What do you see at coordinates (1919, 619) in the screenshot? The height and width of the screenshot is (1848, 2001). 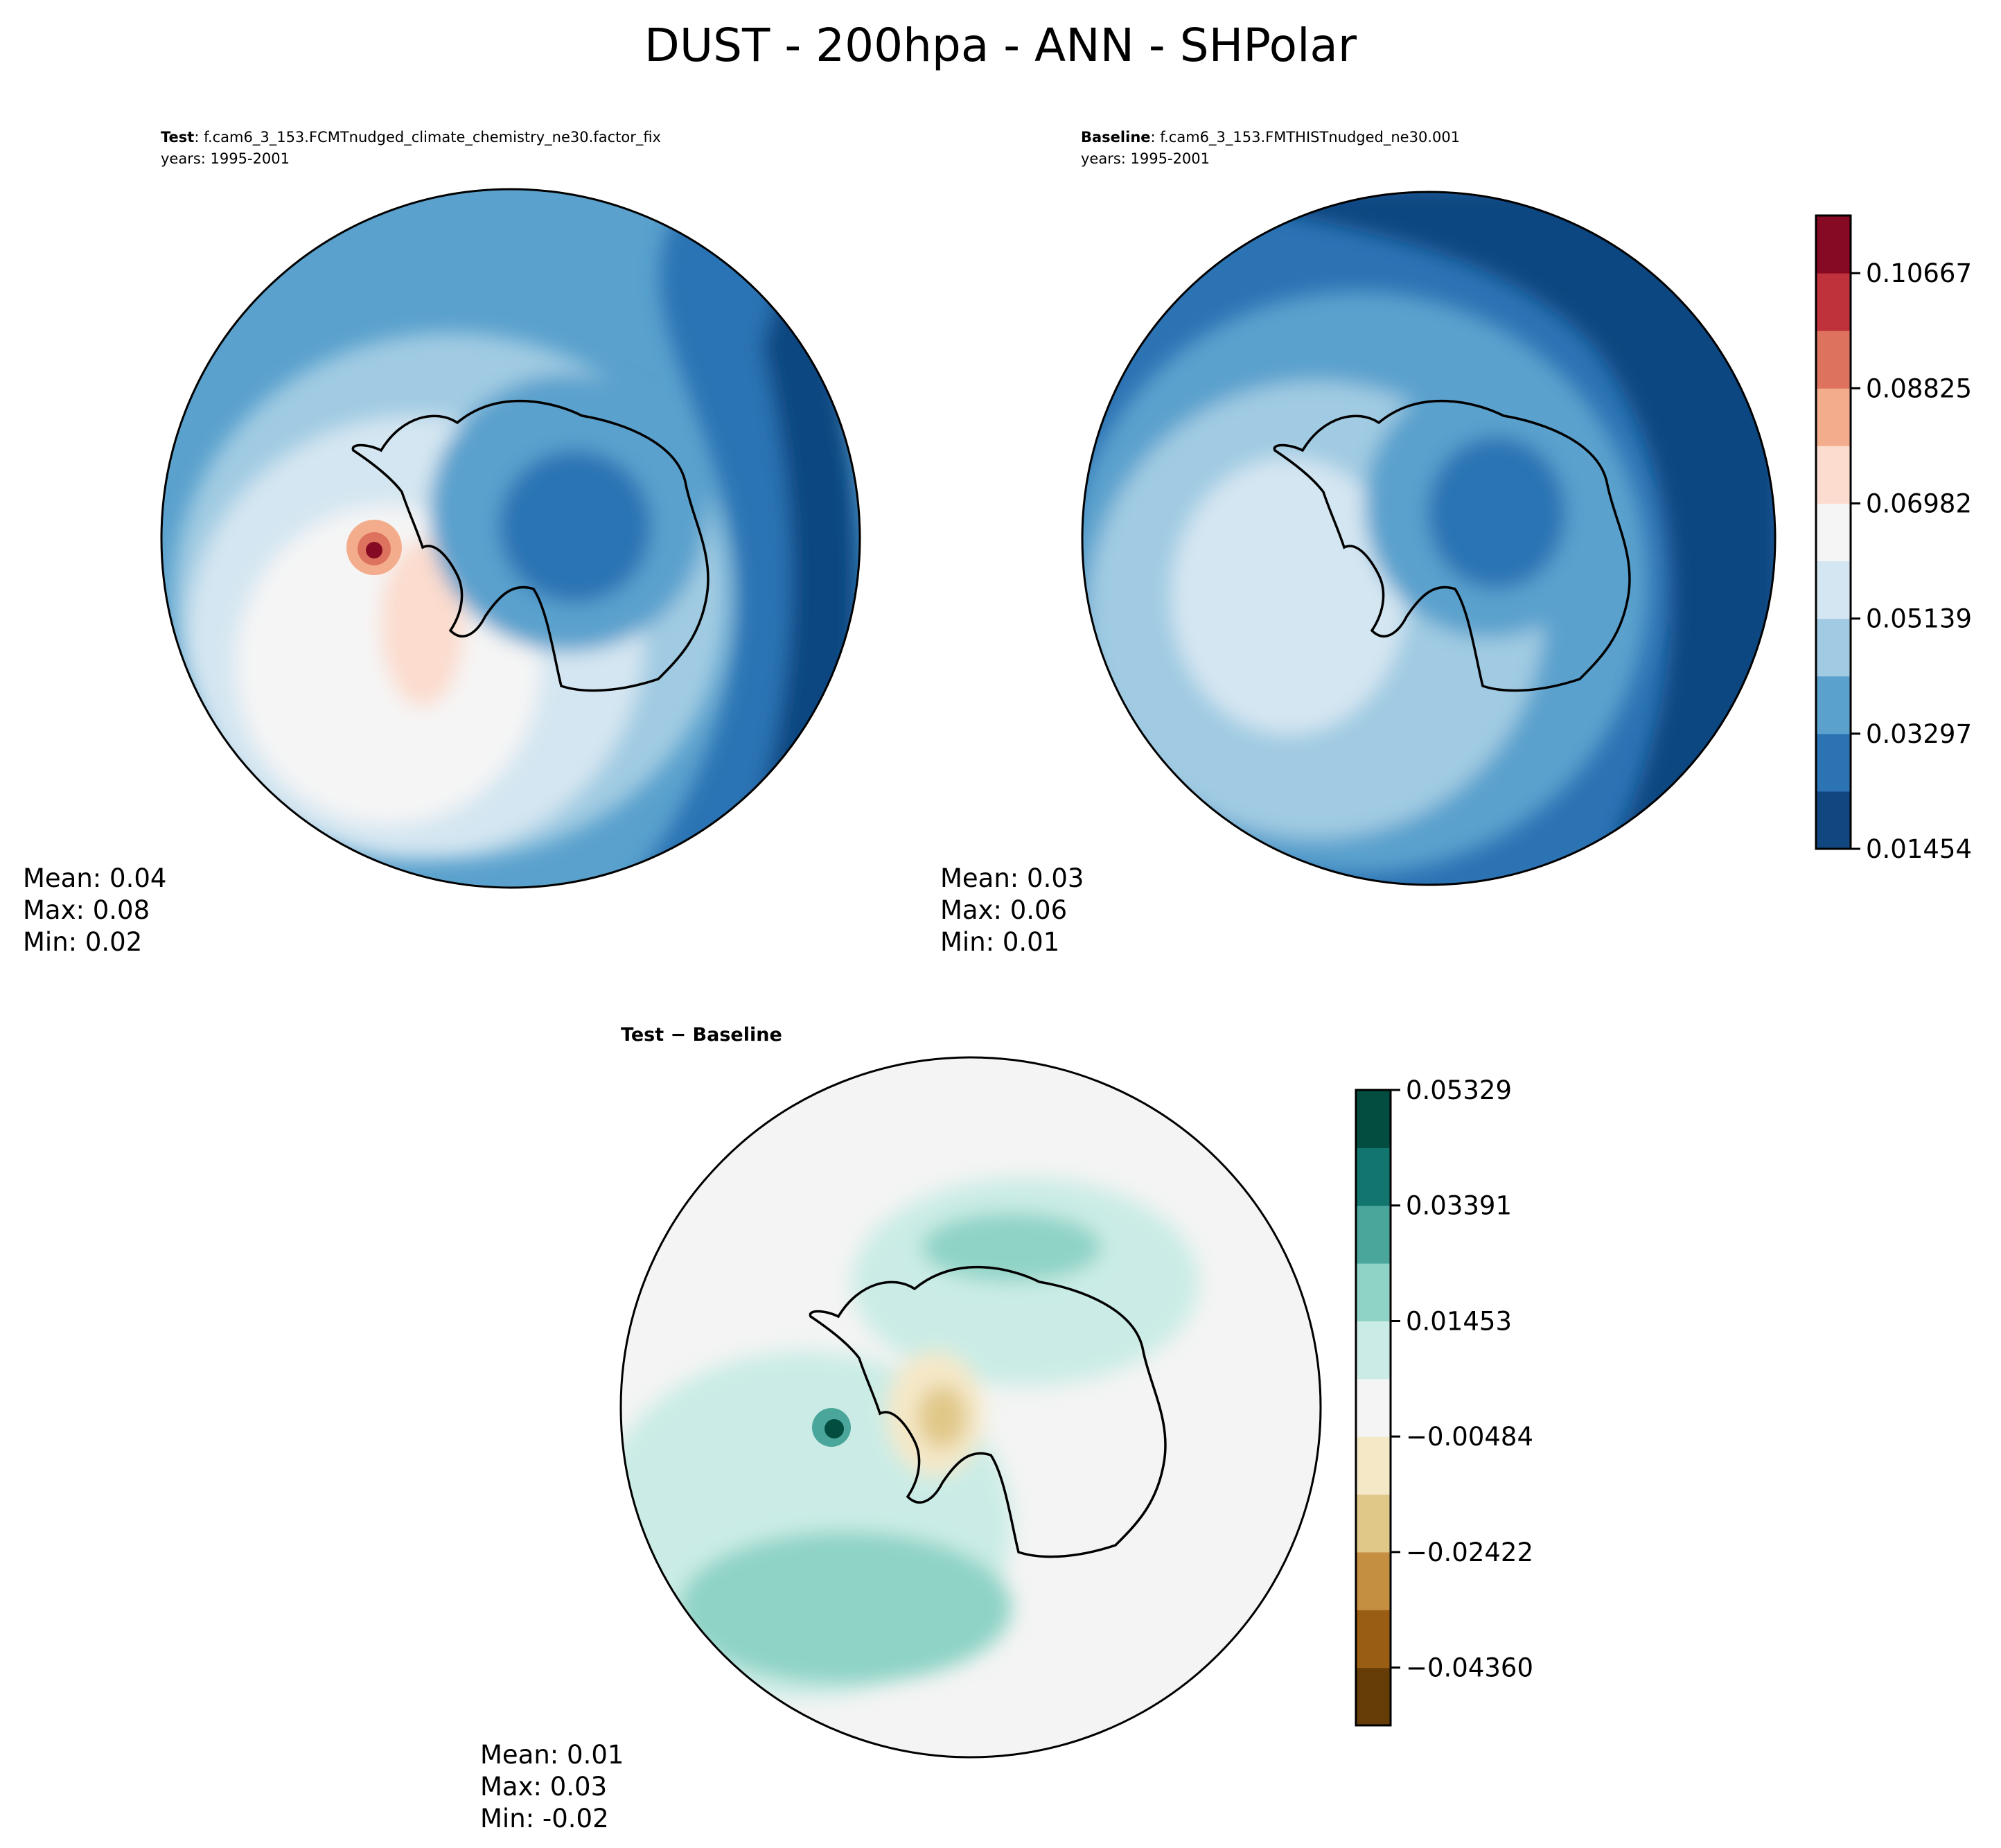 I see `colorbar-tick-label: 0.05139` at bounding box center [1919, 619].